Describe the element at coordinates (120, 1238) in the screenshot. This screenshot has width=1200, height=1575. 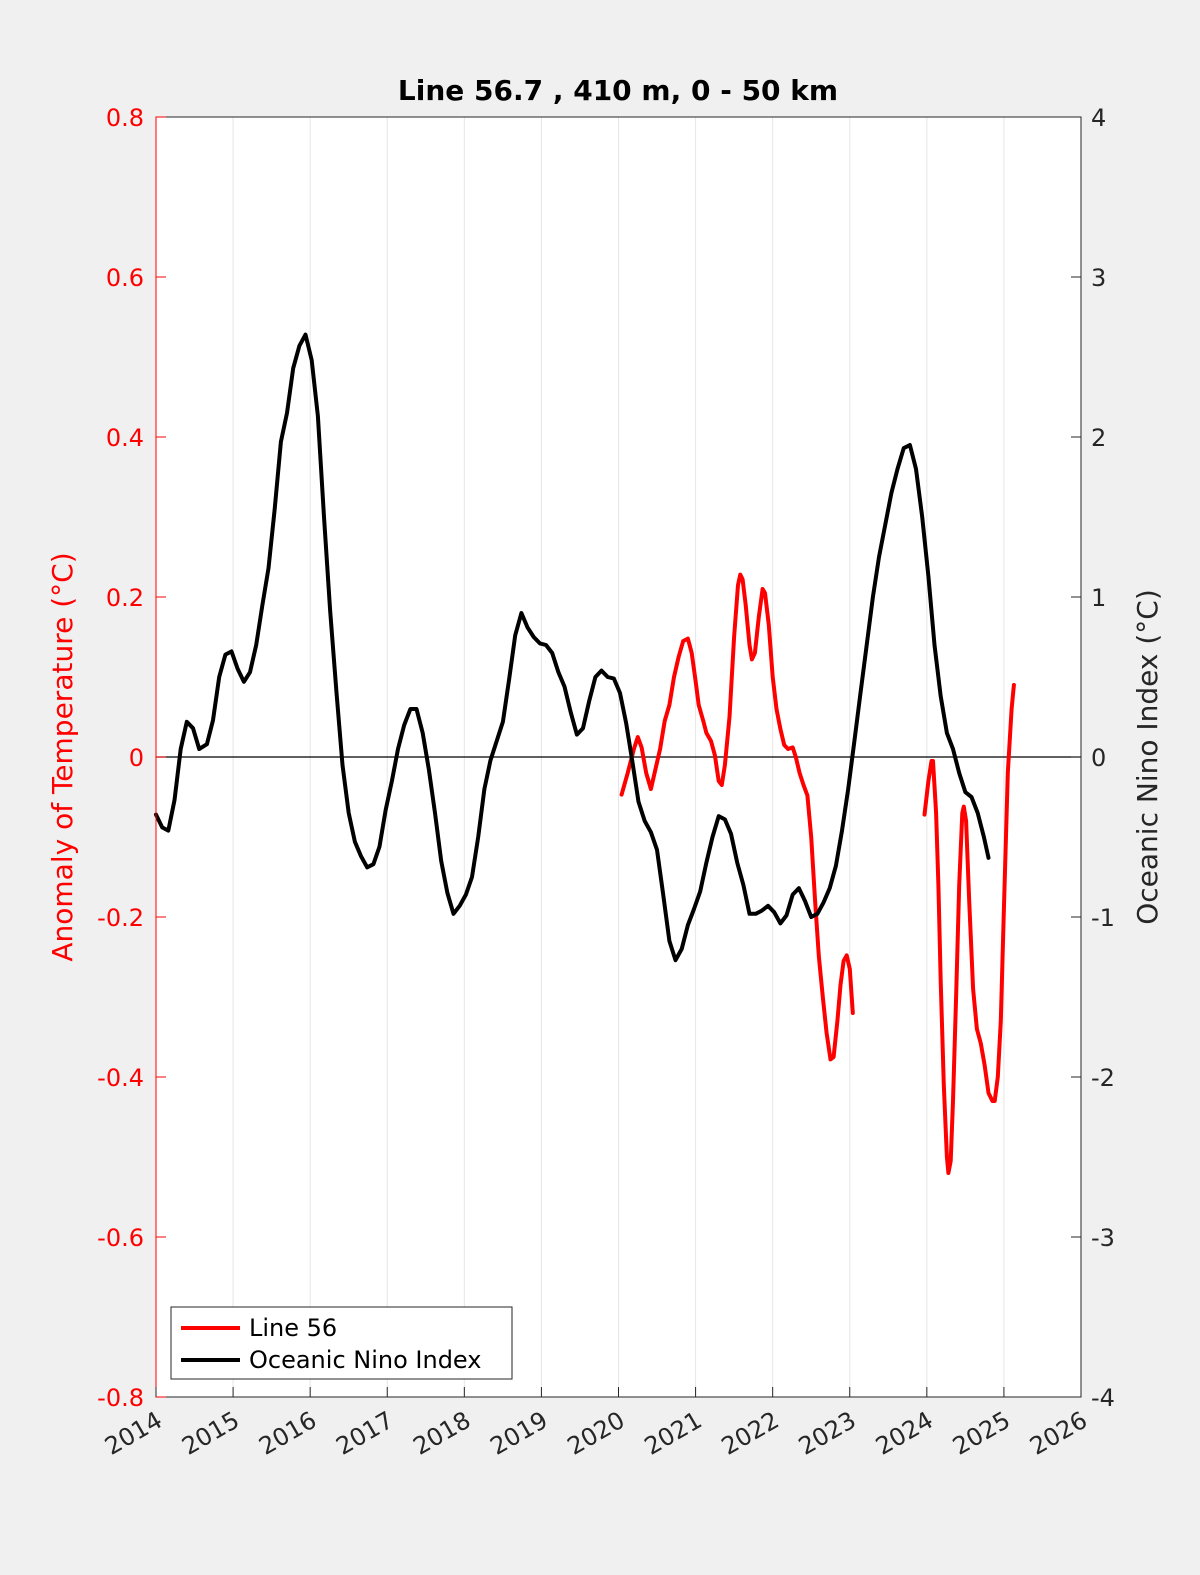
I see `y-left-tick-label: -0.6` at that location.